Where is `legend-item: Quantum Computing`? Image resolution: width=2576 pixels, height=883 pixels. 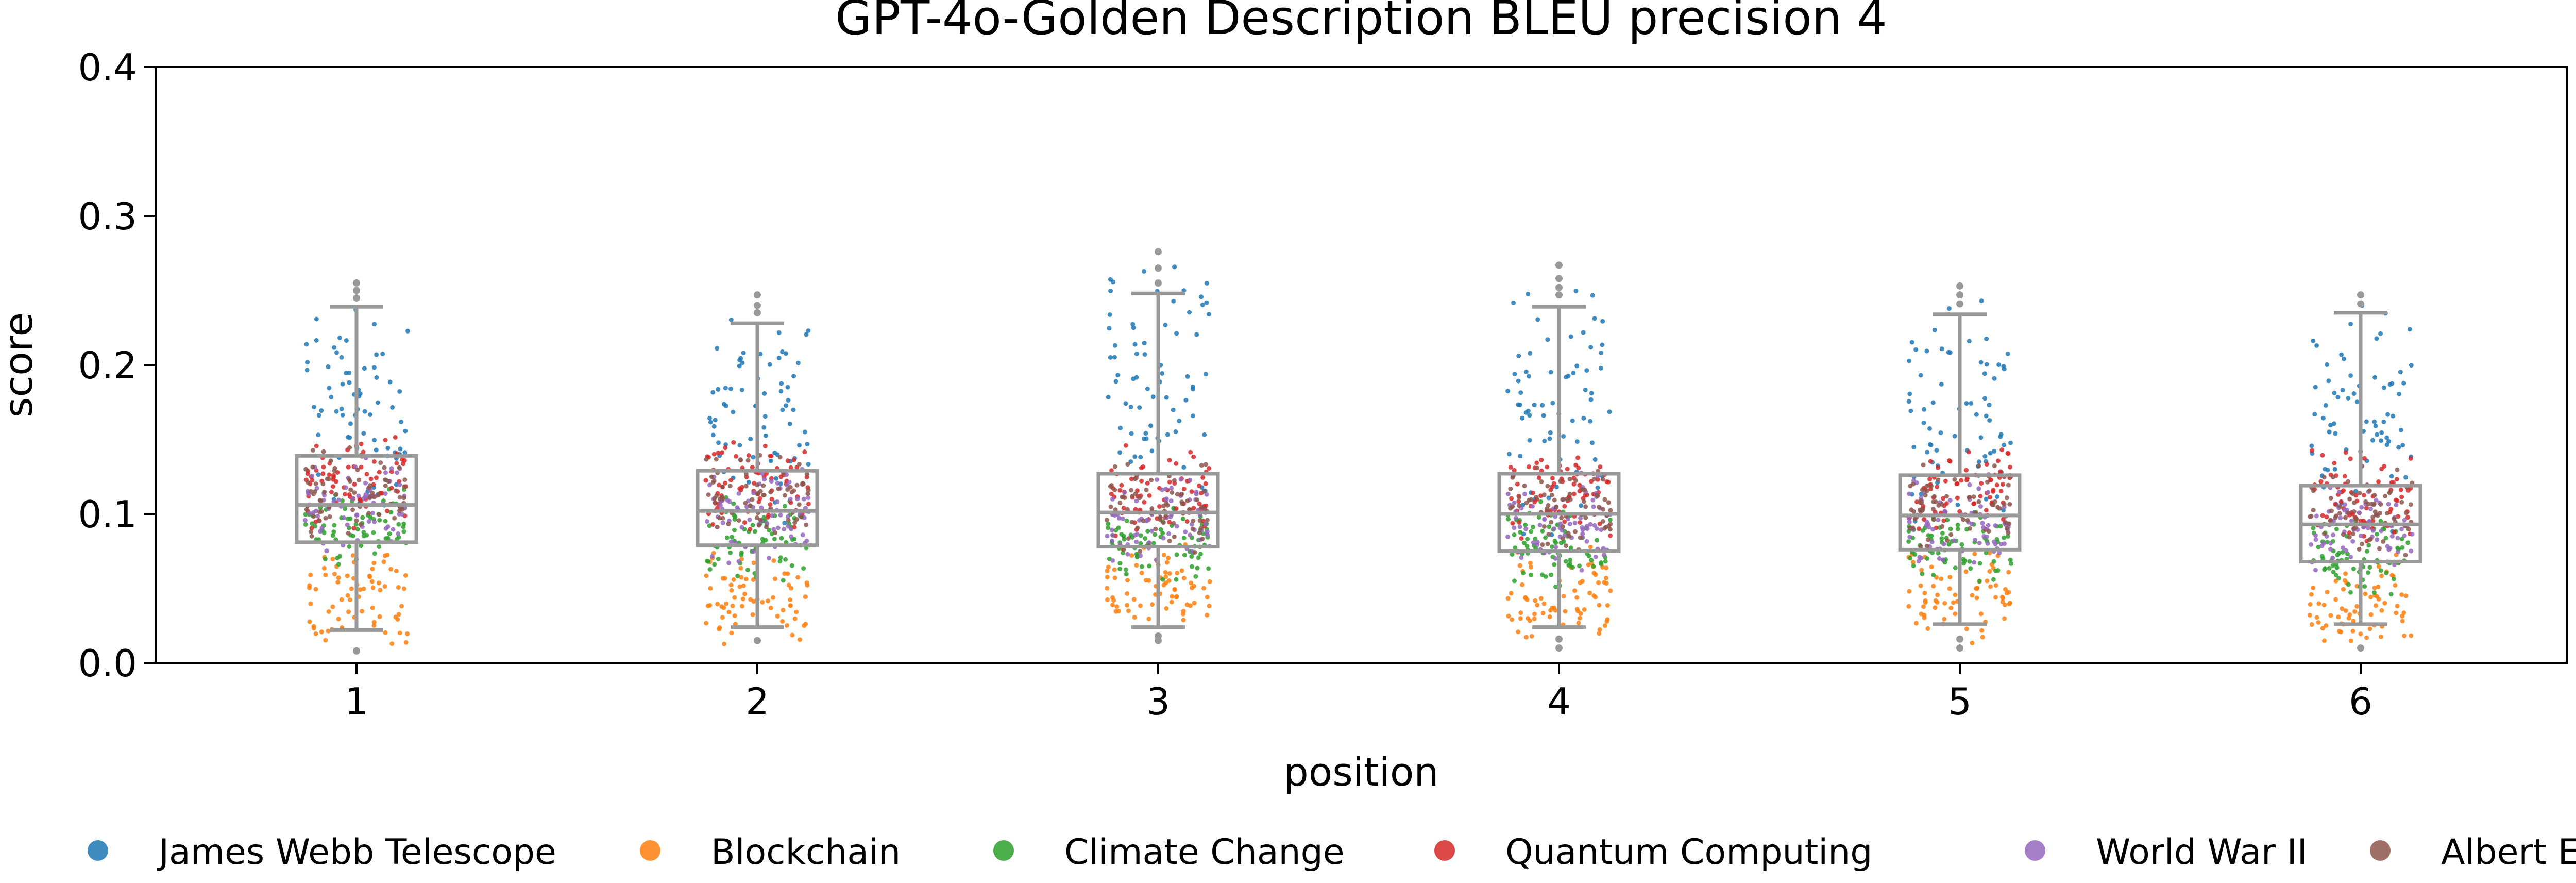 legend-item: Quantum Computing is located at coordinates (1653, 852).